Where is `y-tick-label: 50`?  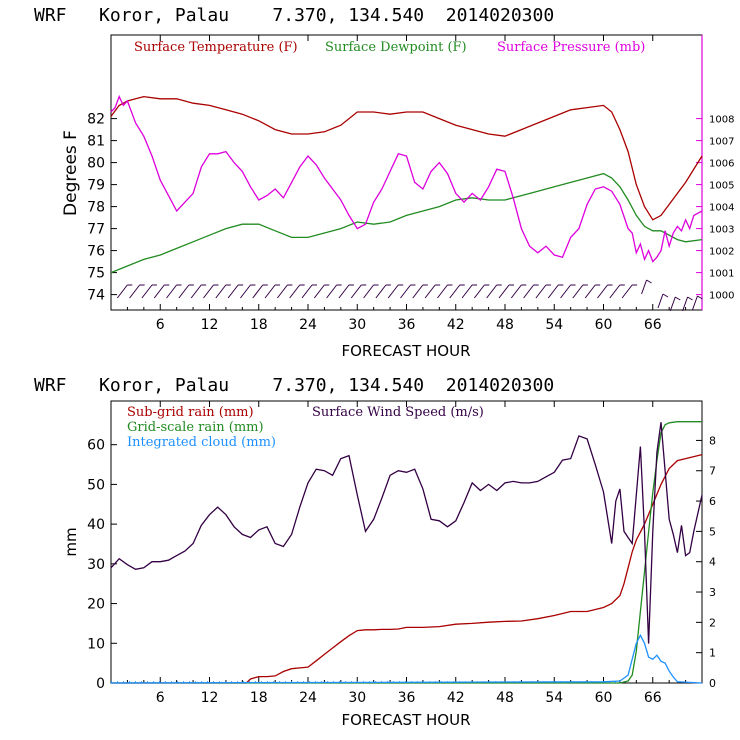 y-tick-label: 50 is located at coordinates (96, 485).